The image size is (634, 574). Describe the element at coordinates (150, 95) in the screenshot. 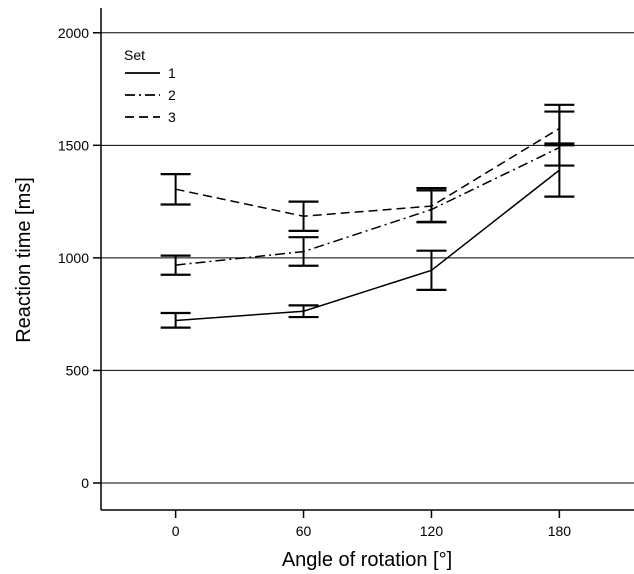

I see `legend-entries: 1 2 3` at that location.